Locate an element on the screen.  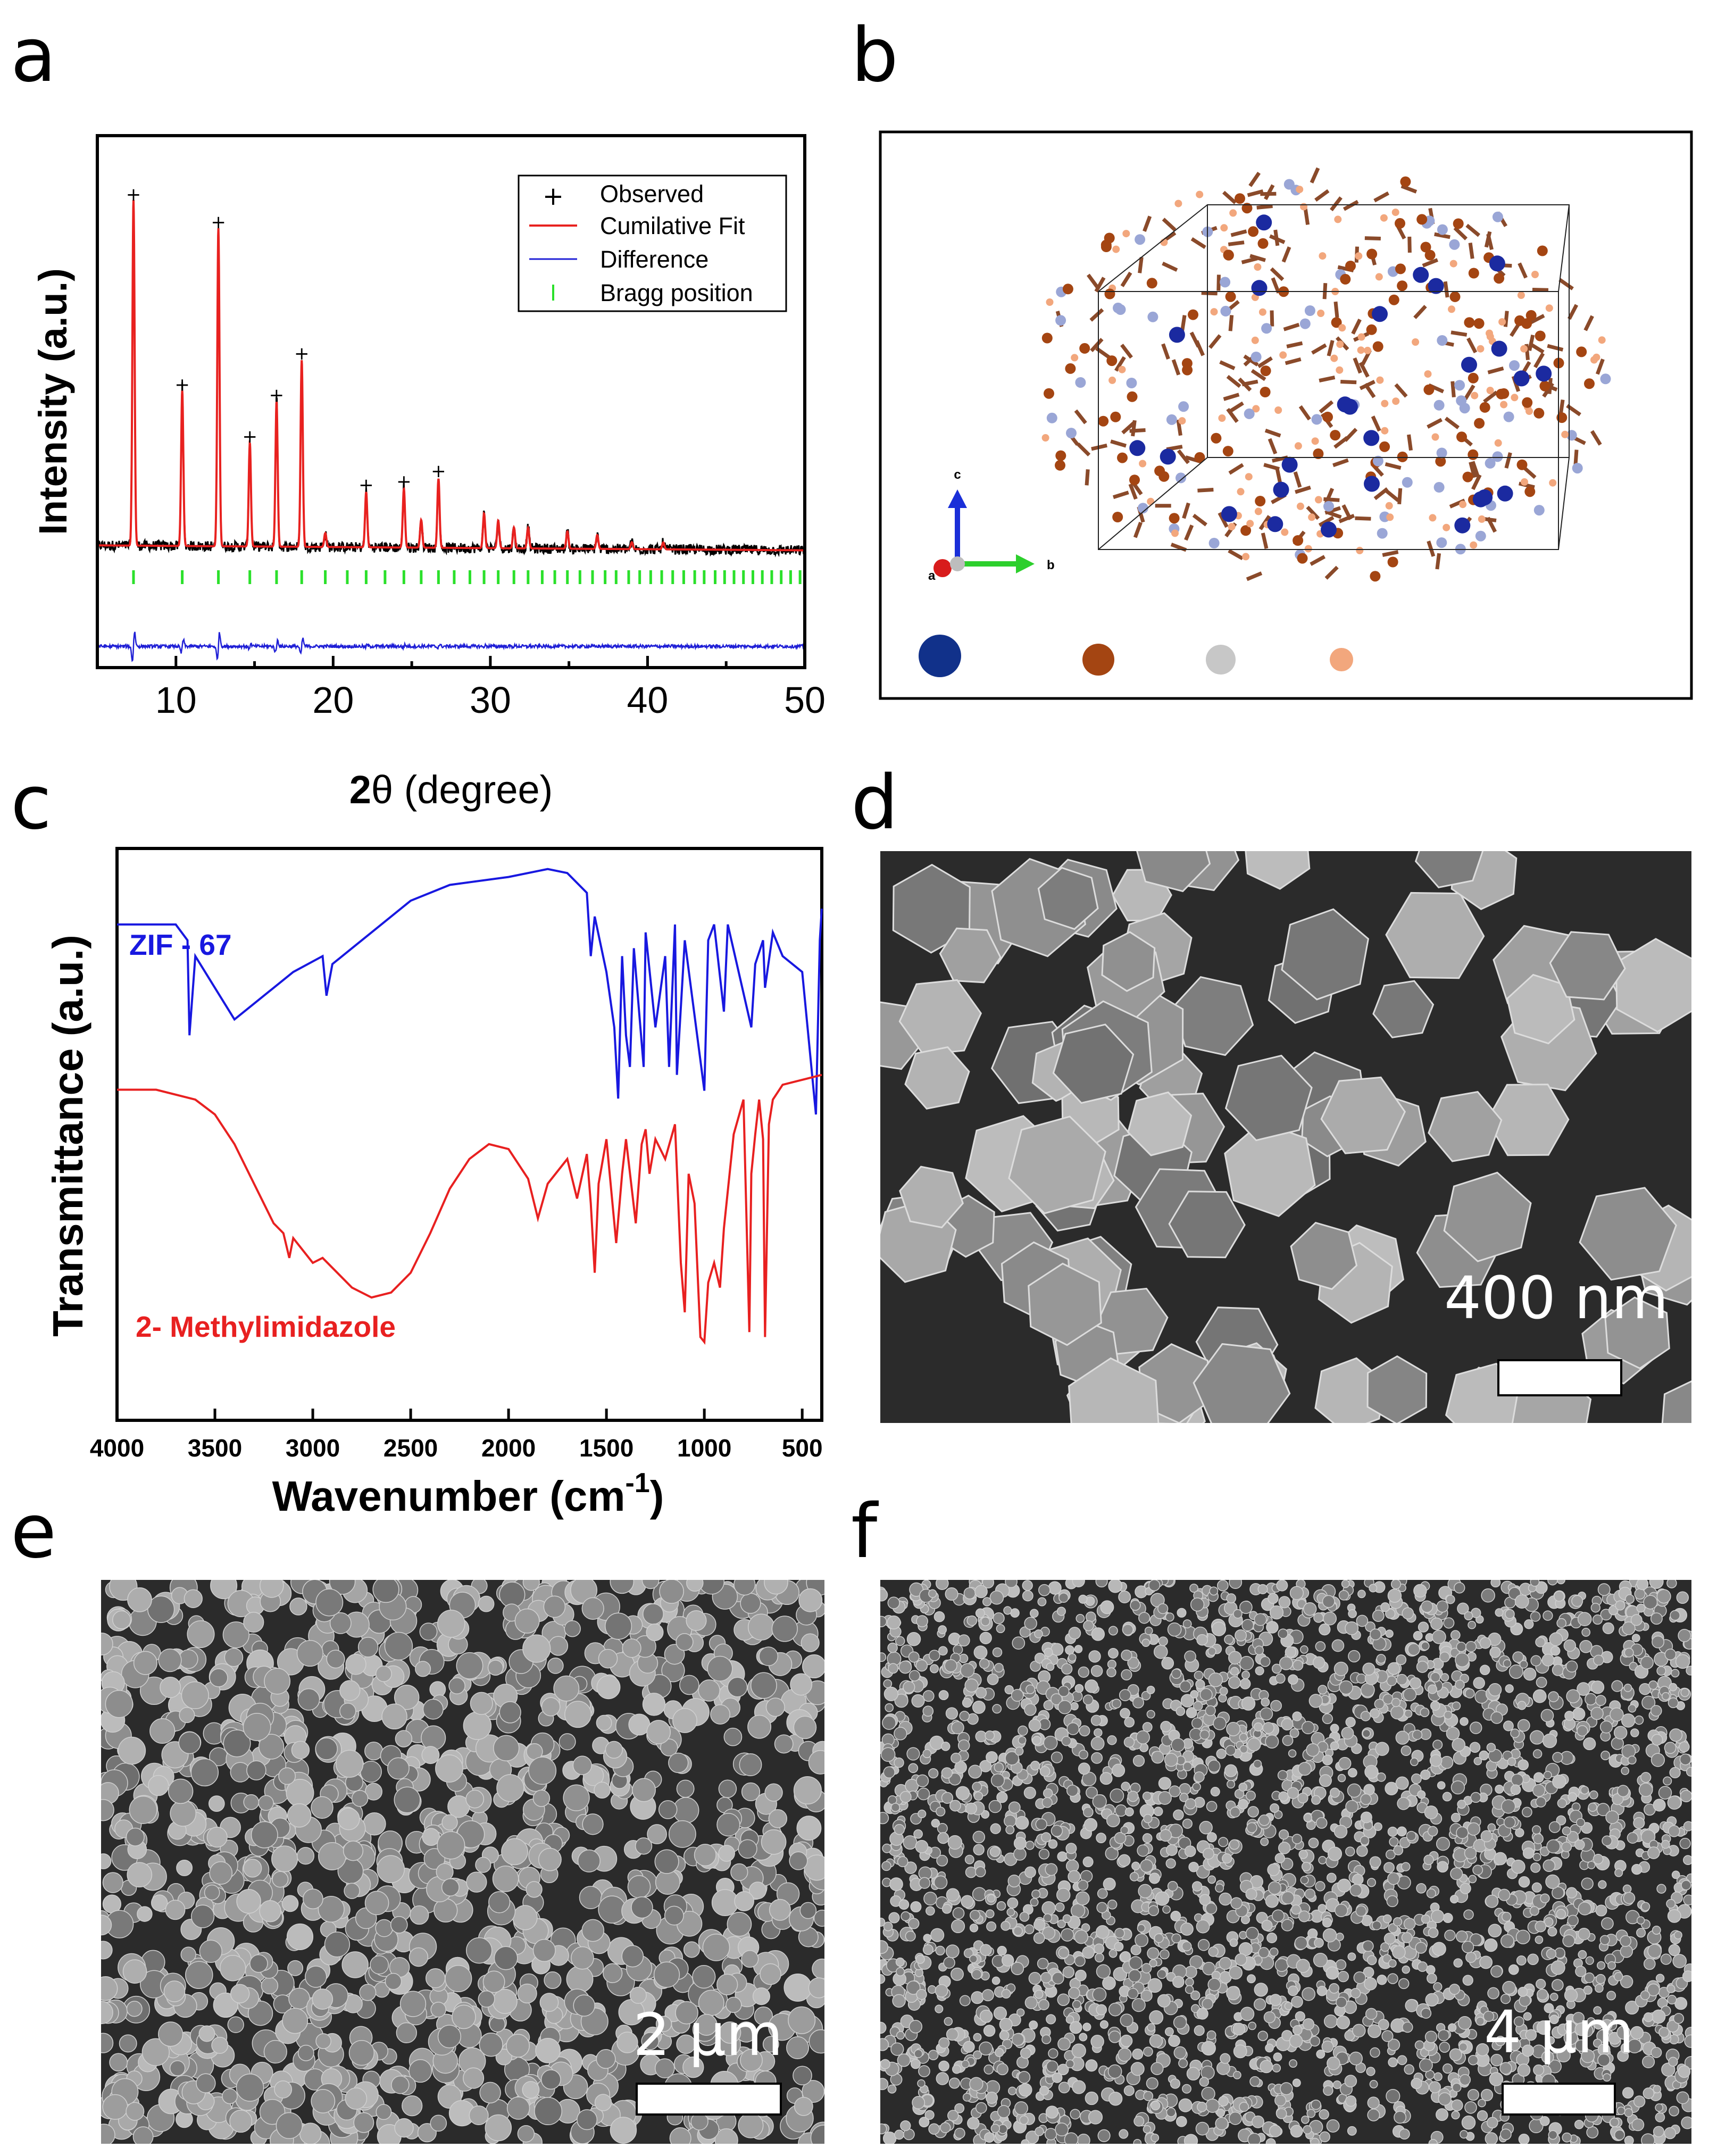
sem-f-svg-particle-2078 is located at coordinates (1095, 2117).